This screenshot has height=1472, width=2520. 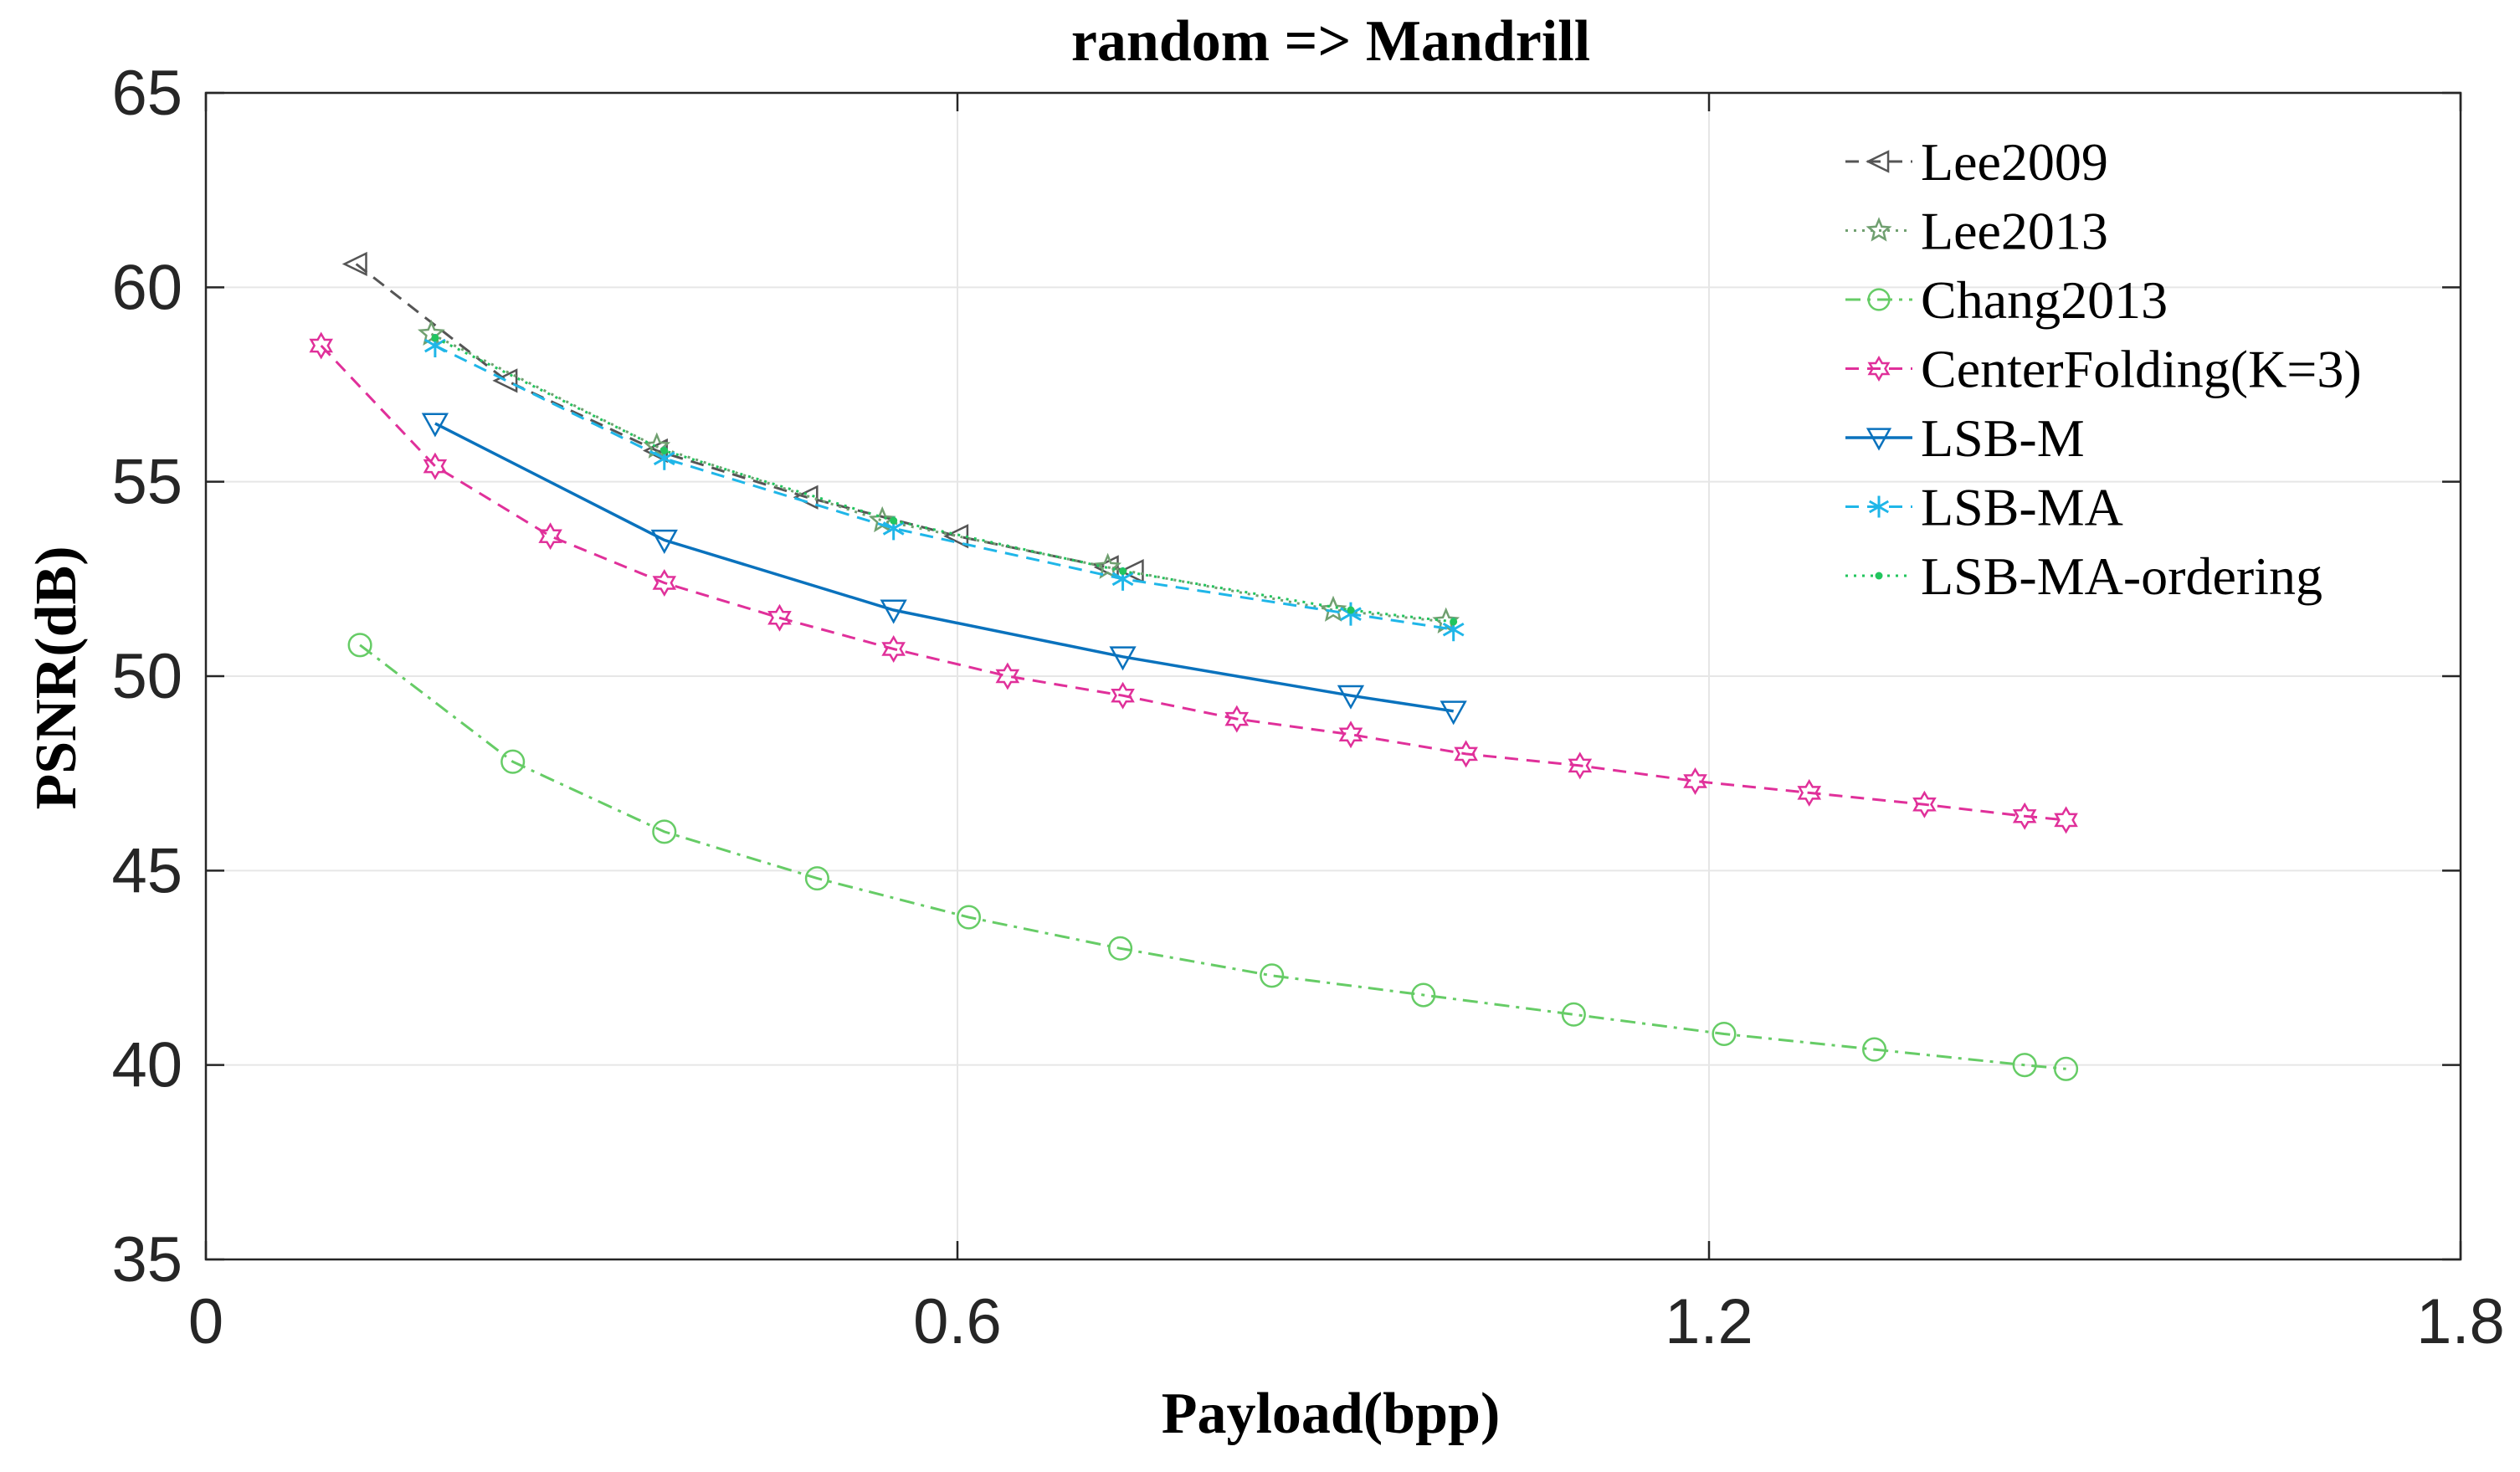 I want to click on y-tick-label: 45, so click(x=147, y=871).